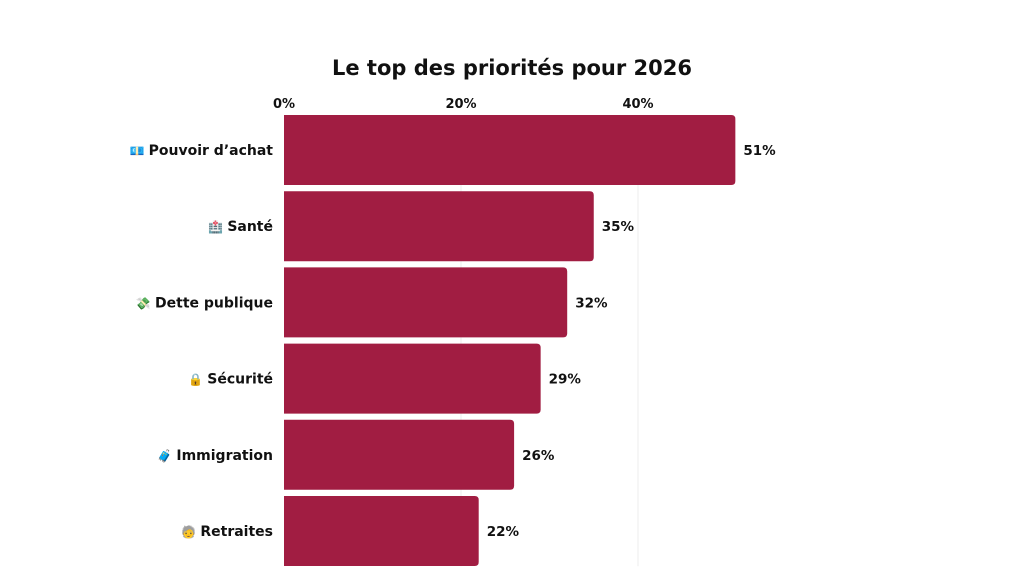  I want to click on category-text: Immigration, so click(224, 456).